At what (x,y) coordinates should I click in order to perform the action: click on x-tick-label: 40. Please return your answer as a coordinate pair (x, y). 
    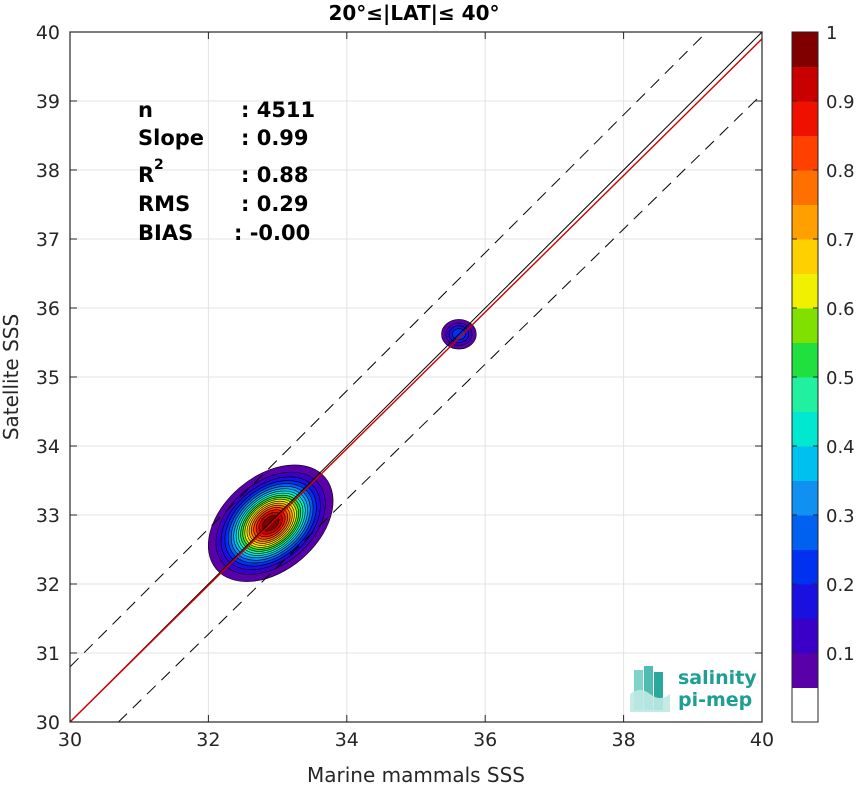
    Looking at the image, I should click on (762, 740).